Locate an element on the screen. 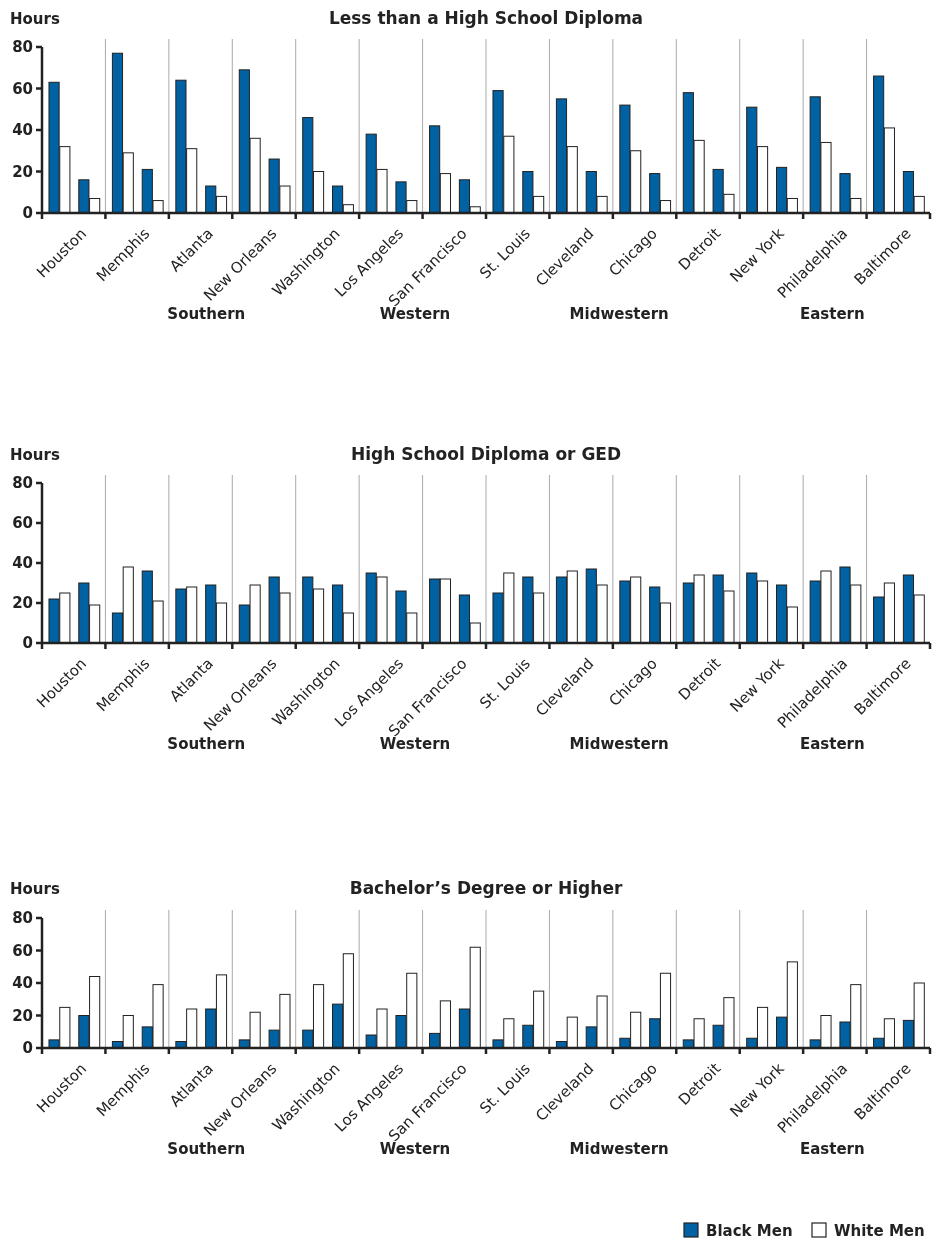  chart-title: High School Diploma or GED is located at coordinates (486, 454).